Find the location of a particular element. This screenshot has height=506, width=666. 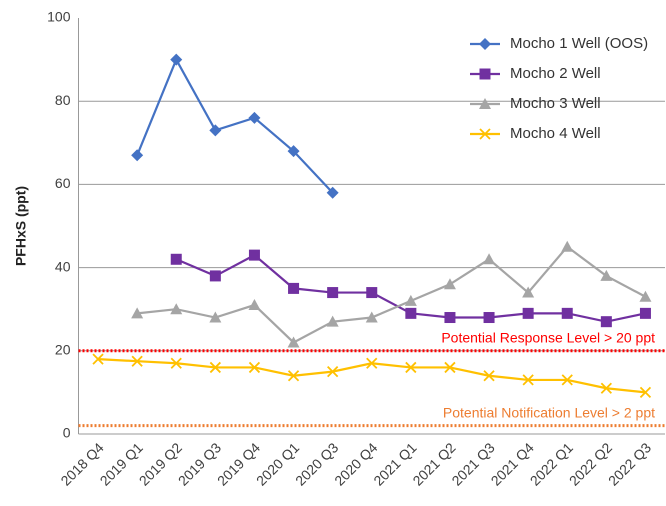

reference-label: Potential Response Level > 20 ppt is located at coordinates (548, 338).